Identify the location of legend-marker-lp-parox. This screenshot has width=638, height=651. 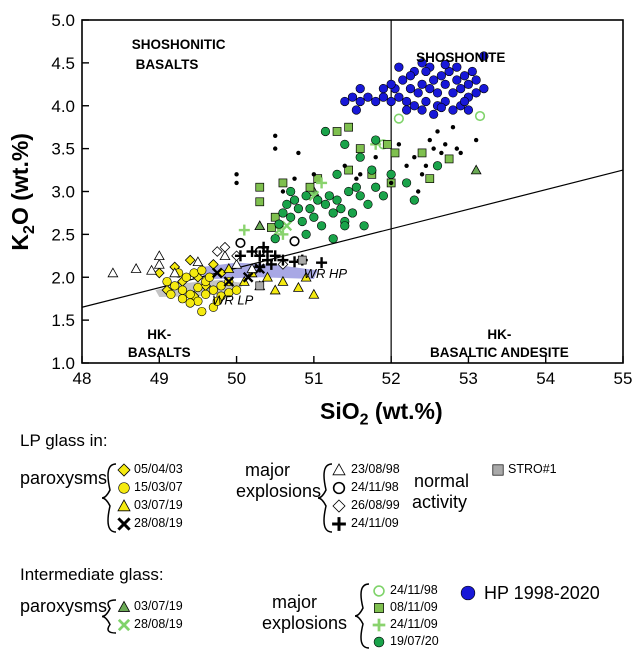
(124, 488).